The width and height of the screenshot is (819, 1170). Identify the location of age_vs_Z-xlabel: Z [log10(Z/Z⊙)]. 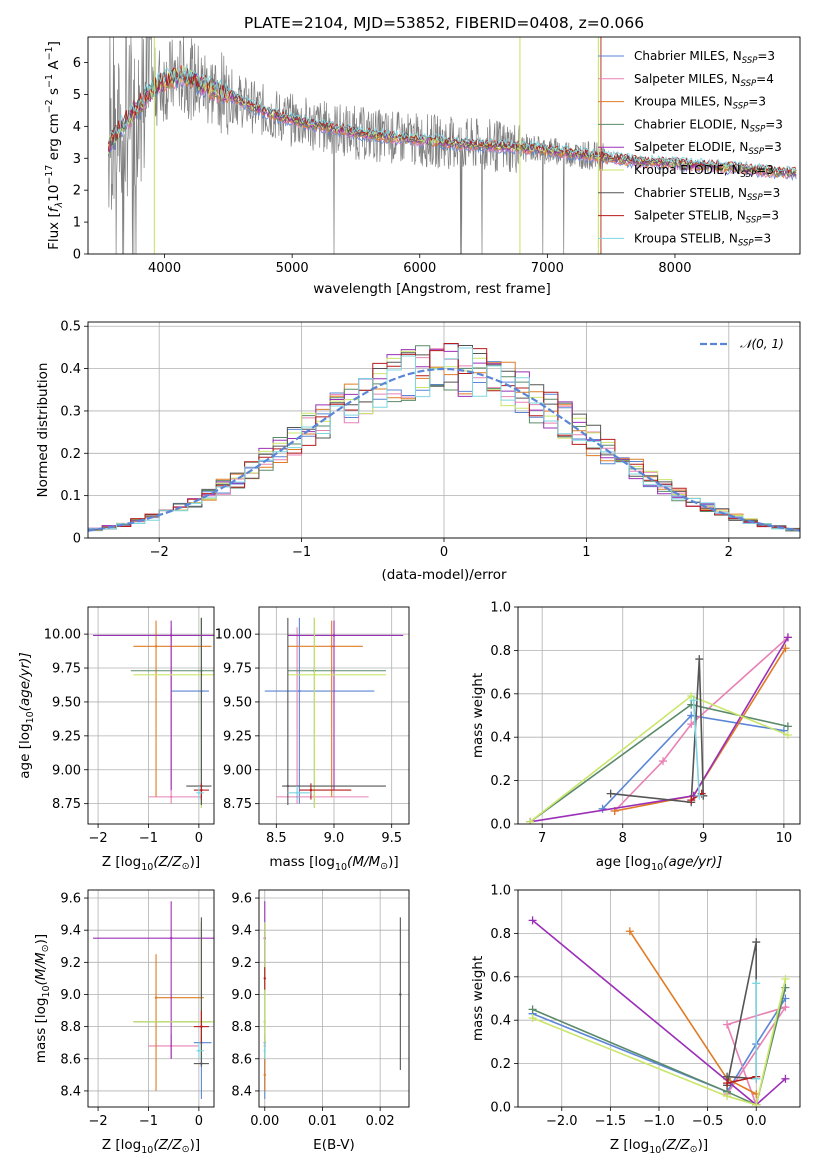
(151, 863).